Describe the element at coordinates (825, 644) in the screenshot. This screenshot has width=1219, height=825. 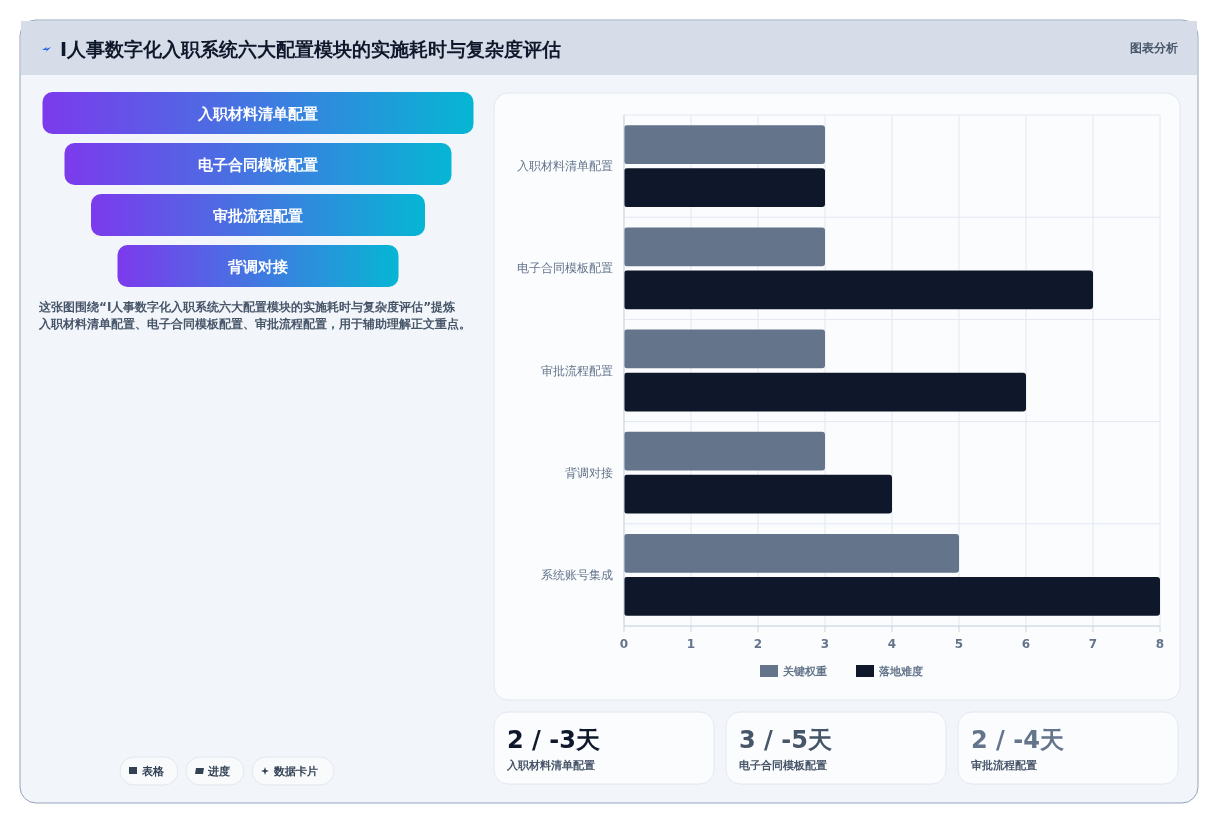
I see `x-tick-label: 3` at that location.